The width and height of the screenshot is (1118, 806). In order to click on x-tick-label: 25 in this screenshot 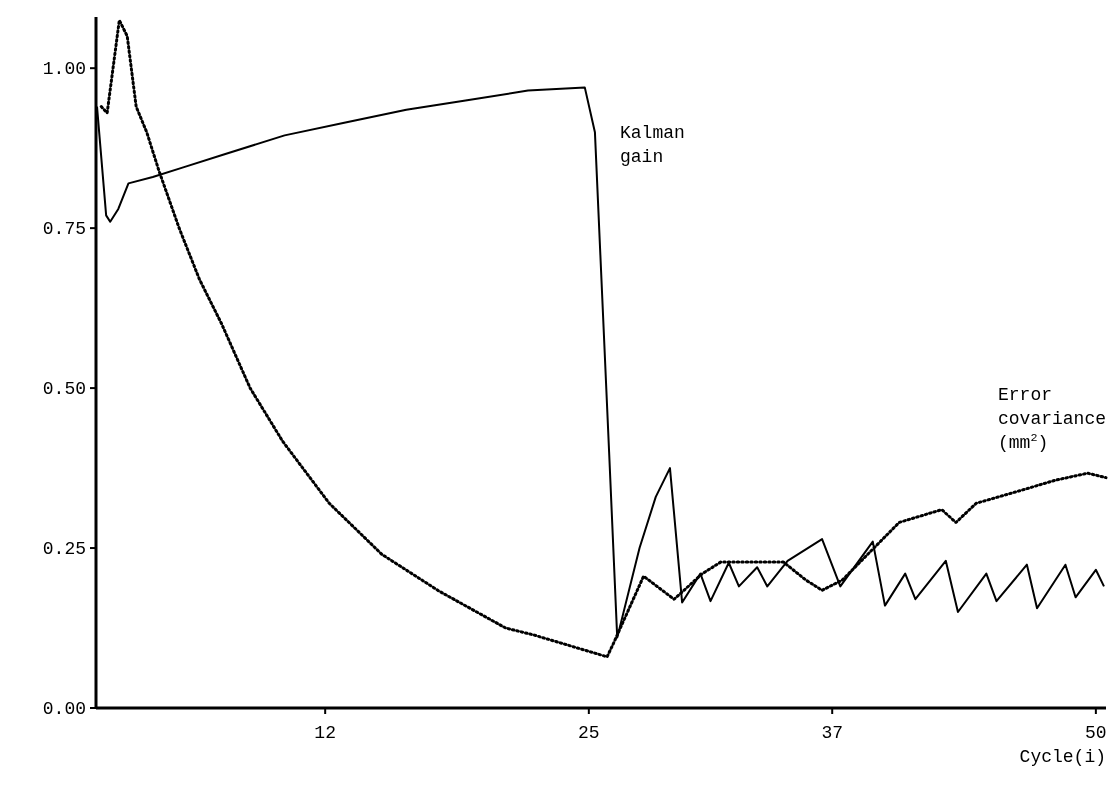, I will do `click(589, 733)`.